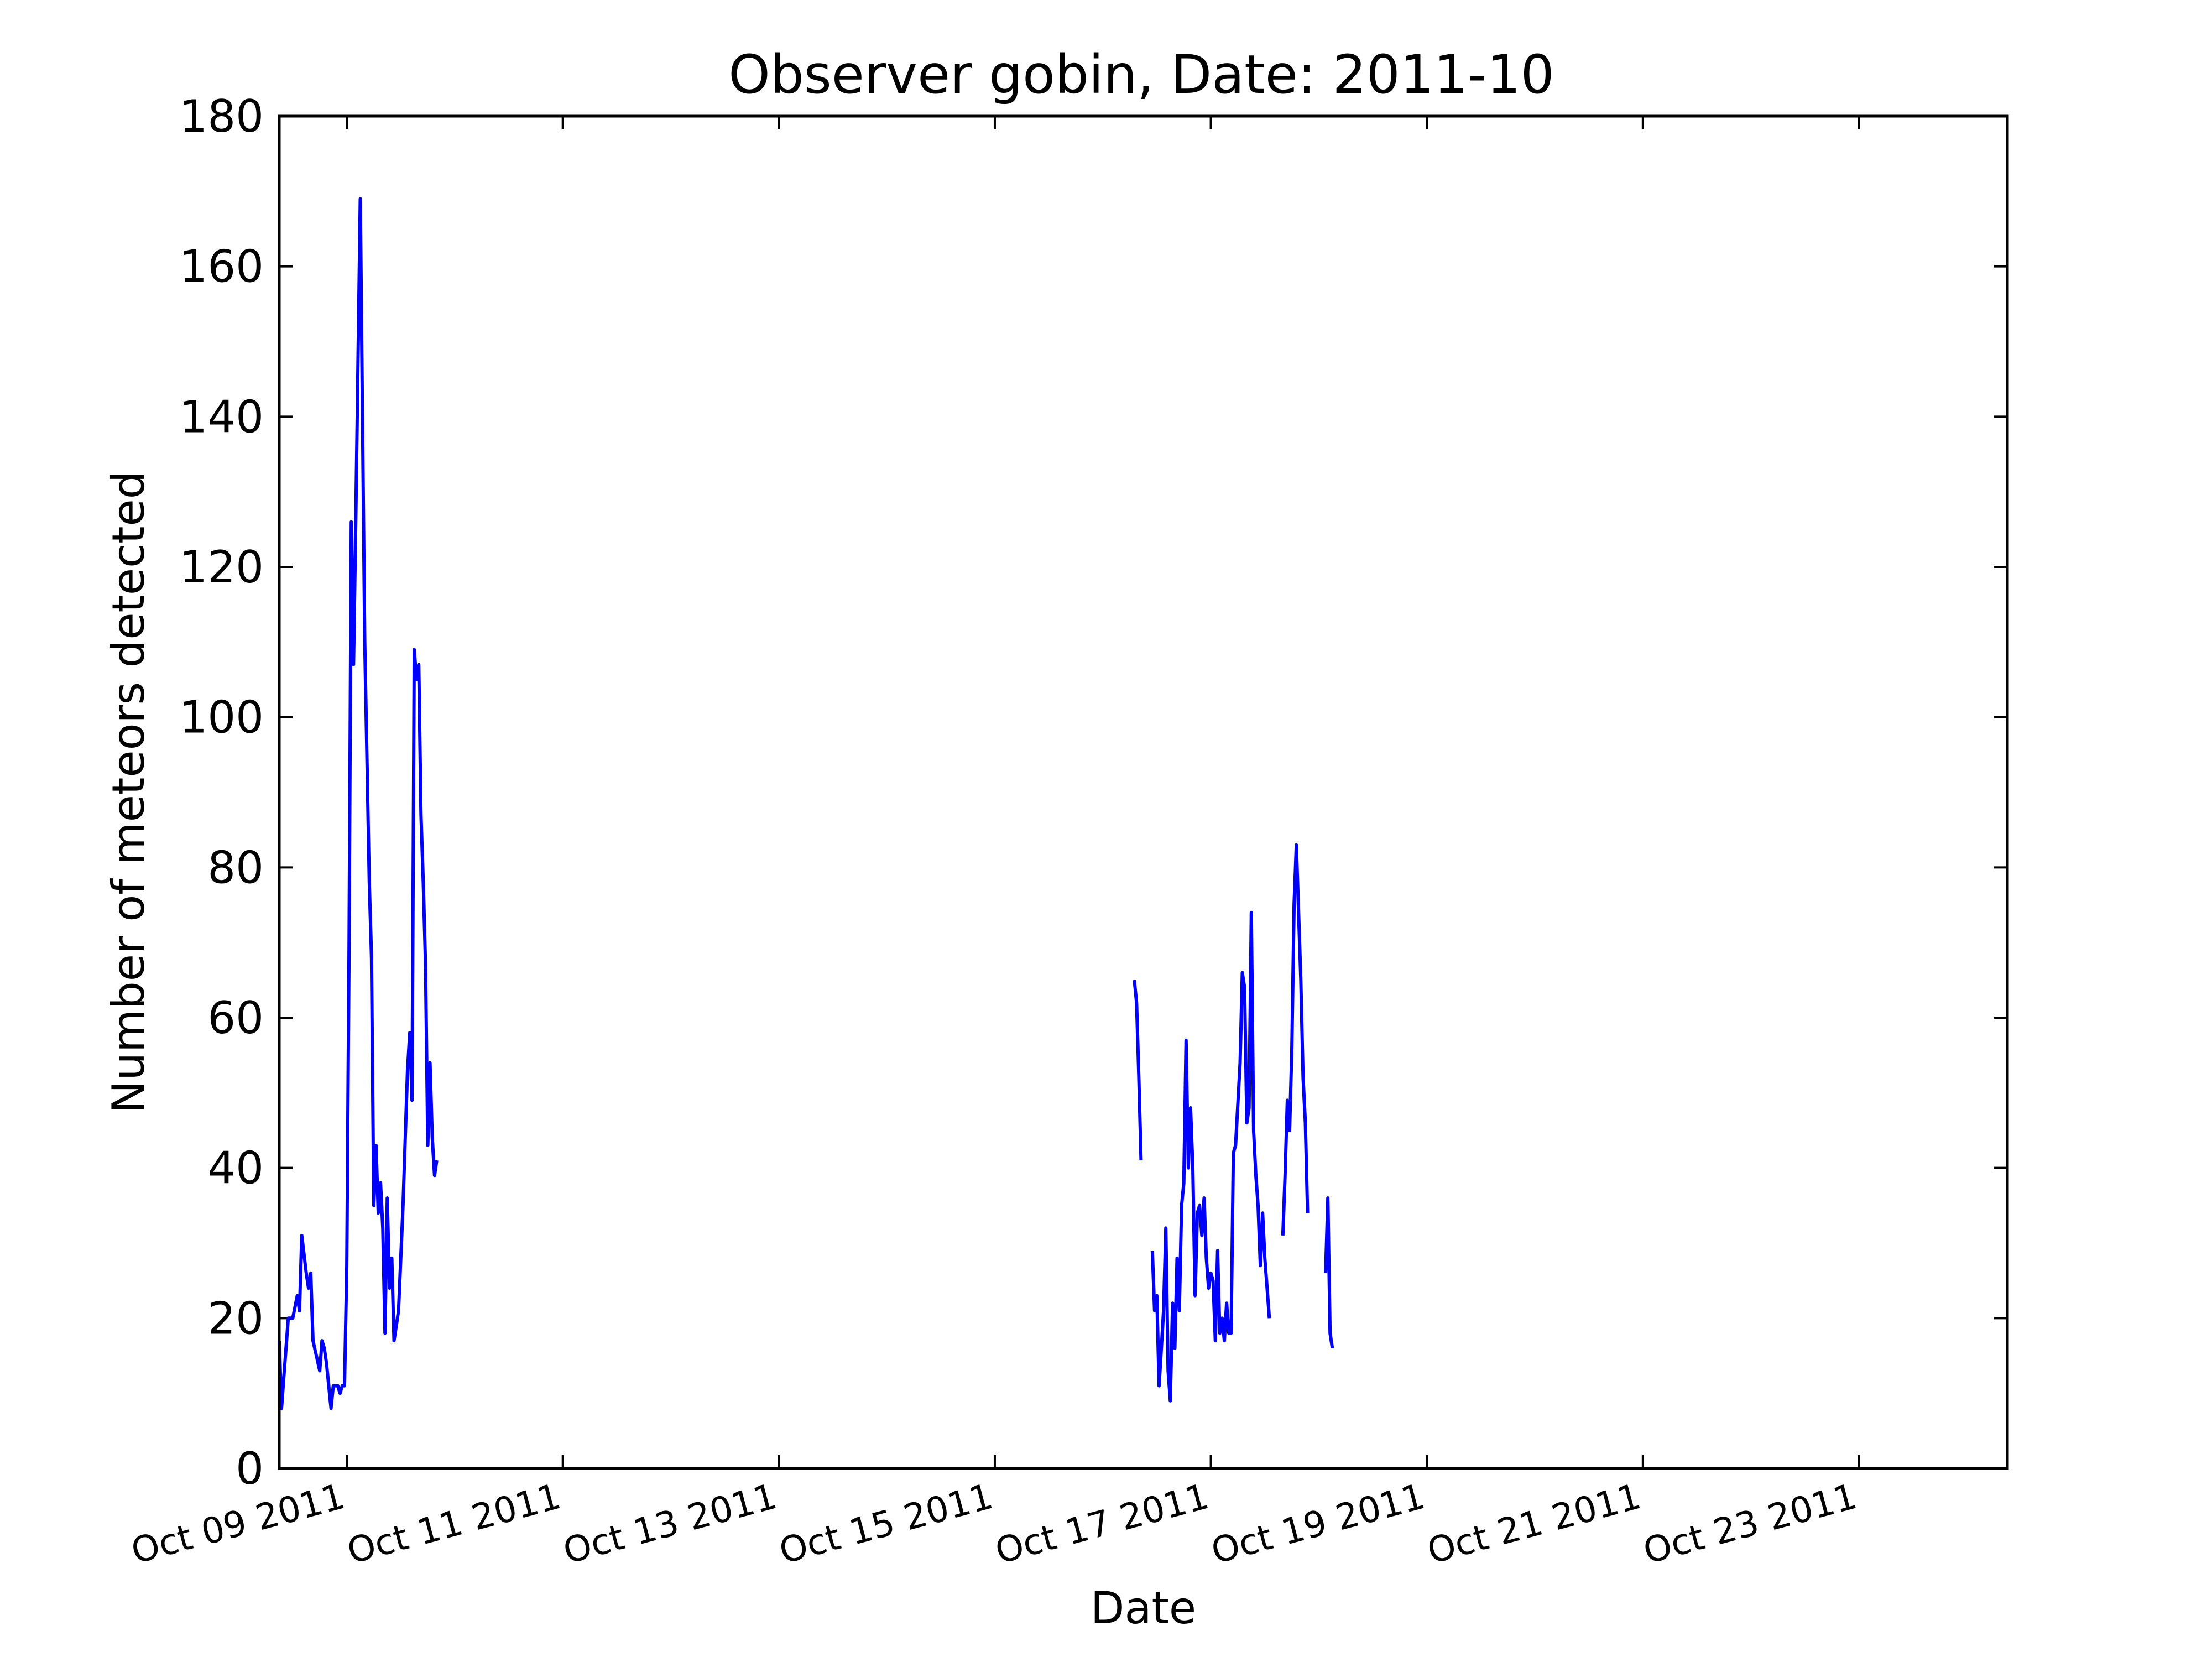  What do you see at coordinates (236, 867) in the screenshot?
I see `y-tick-label: 80` at bounding box center [236, 867].